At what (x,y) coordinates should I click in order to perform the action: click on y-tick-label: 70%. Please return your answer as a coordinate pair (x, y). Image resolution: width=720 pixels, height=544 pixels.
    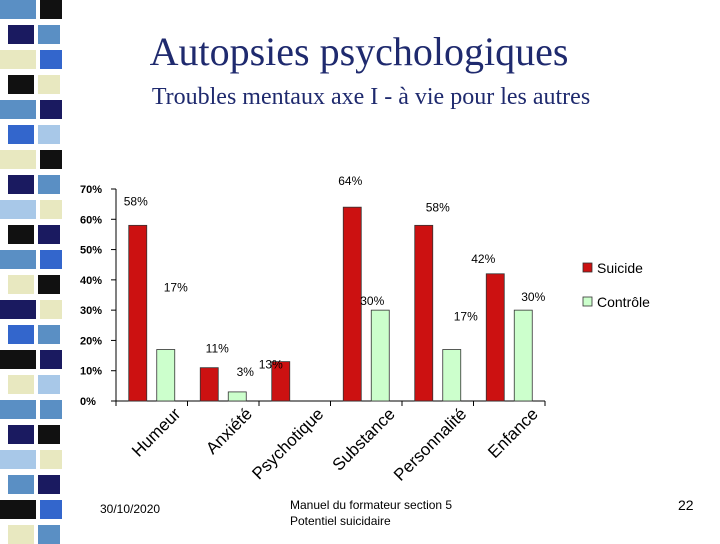
    Looking at the image, I should click on (91, 190).